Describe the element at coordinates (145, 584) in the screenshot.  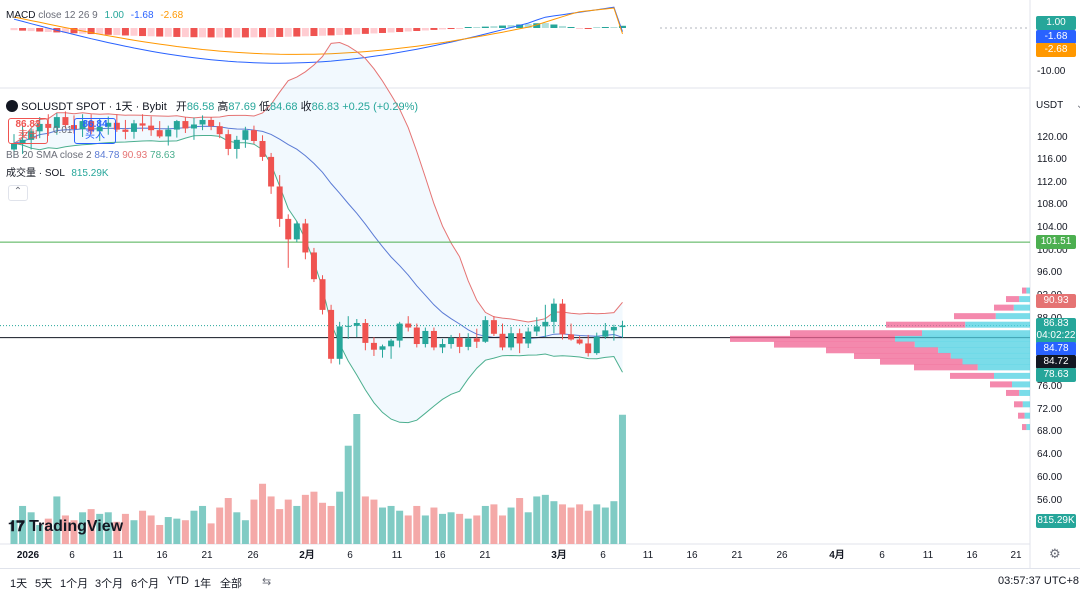
I see `range-button-4: 6个月` at that location.